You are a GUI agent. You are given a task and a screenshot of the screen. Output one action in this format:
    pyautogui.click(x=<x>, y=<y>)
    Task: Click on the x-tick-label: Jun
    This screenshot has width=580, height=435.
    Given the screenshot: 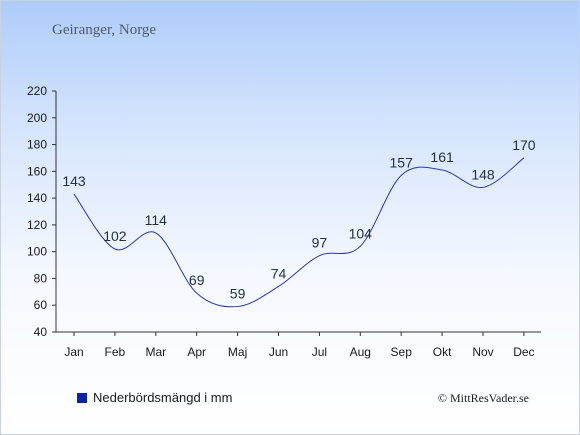 What is the action you would take?
    pyautogui.click(x=278, y=352)
    